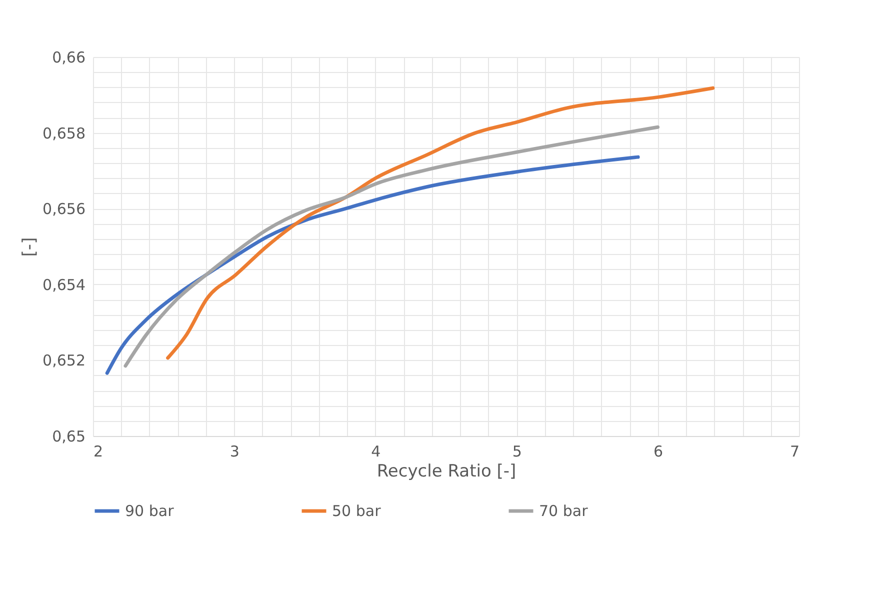  Describe the element at coordinates (64, 209) in the screenshot. I see `y-tick-label: 0,656` at that location.